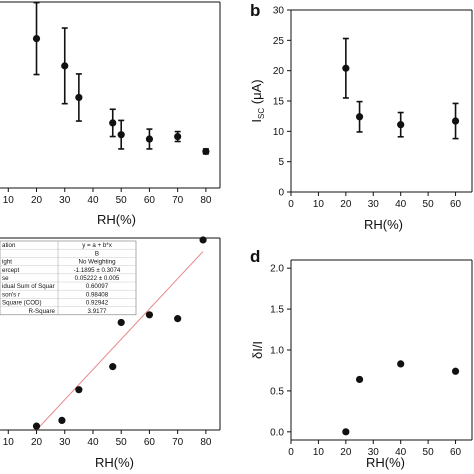  I want to click on fit-table-key: ation, so click(9, 245).